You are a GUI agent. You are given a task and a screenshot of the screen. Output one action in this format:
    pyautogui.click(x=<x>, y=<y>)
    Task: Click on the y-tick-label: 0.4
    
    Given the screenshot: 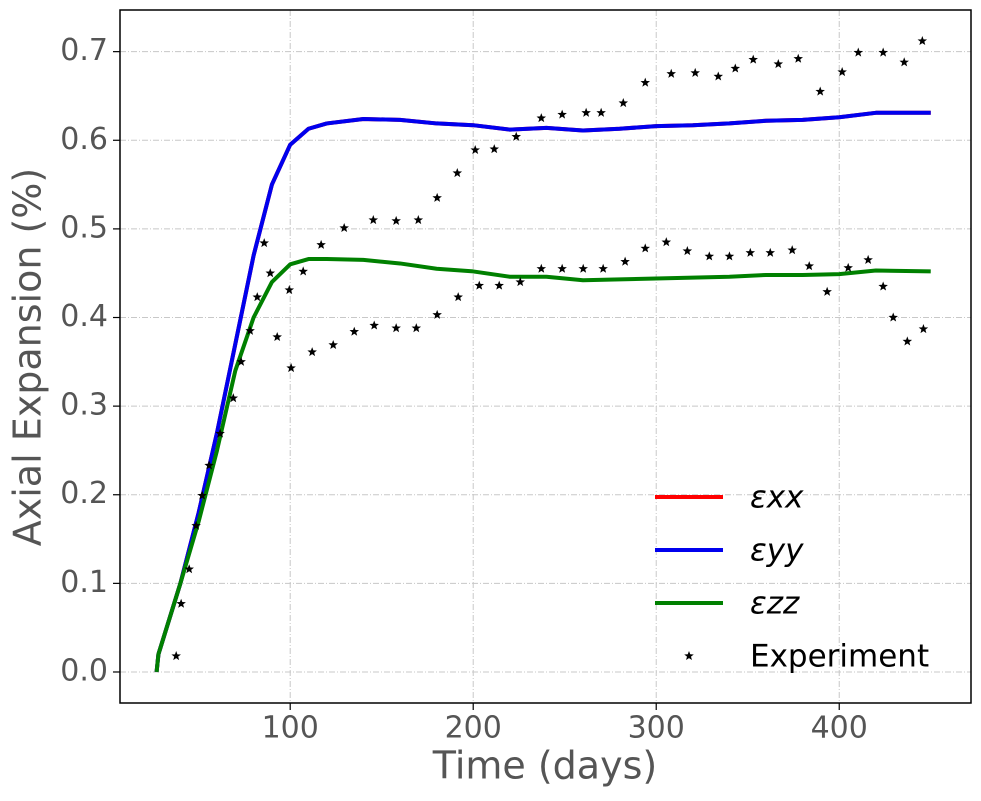 What is the action you would take?
    pyautogui.click(x=84, y=316)
    